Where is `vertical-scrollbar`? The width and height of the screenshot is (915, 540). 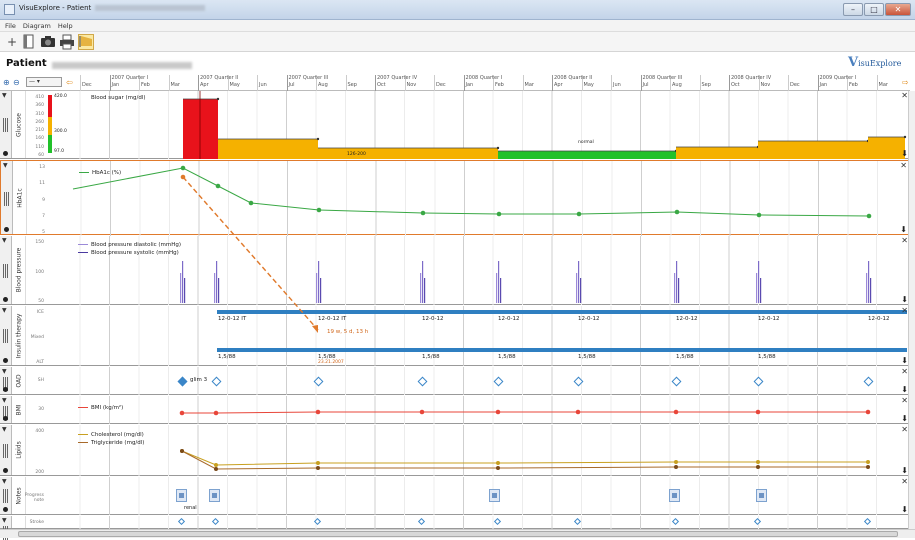
vertical-scrollbar is located at coordinates (911, 311).